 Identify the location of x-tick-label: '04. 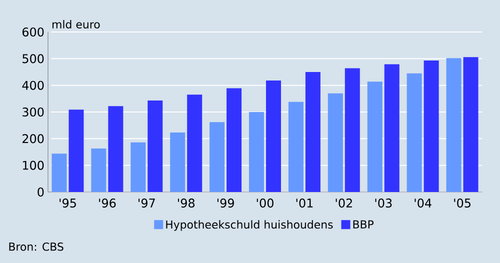
(423, 203).